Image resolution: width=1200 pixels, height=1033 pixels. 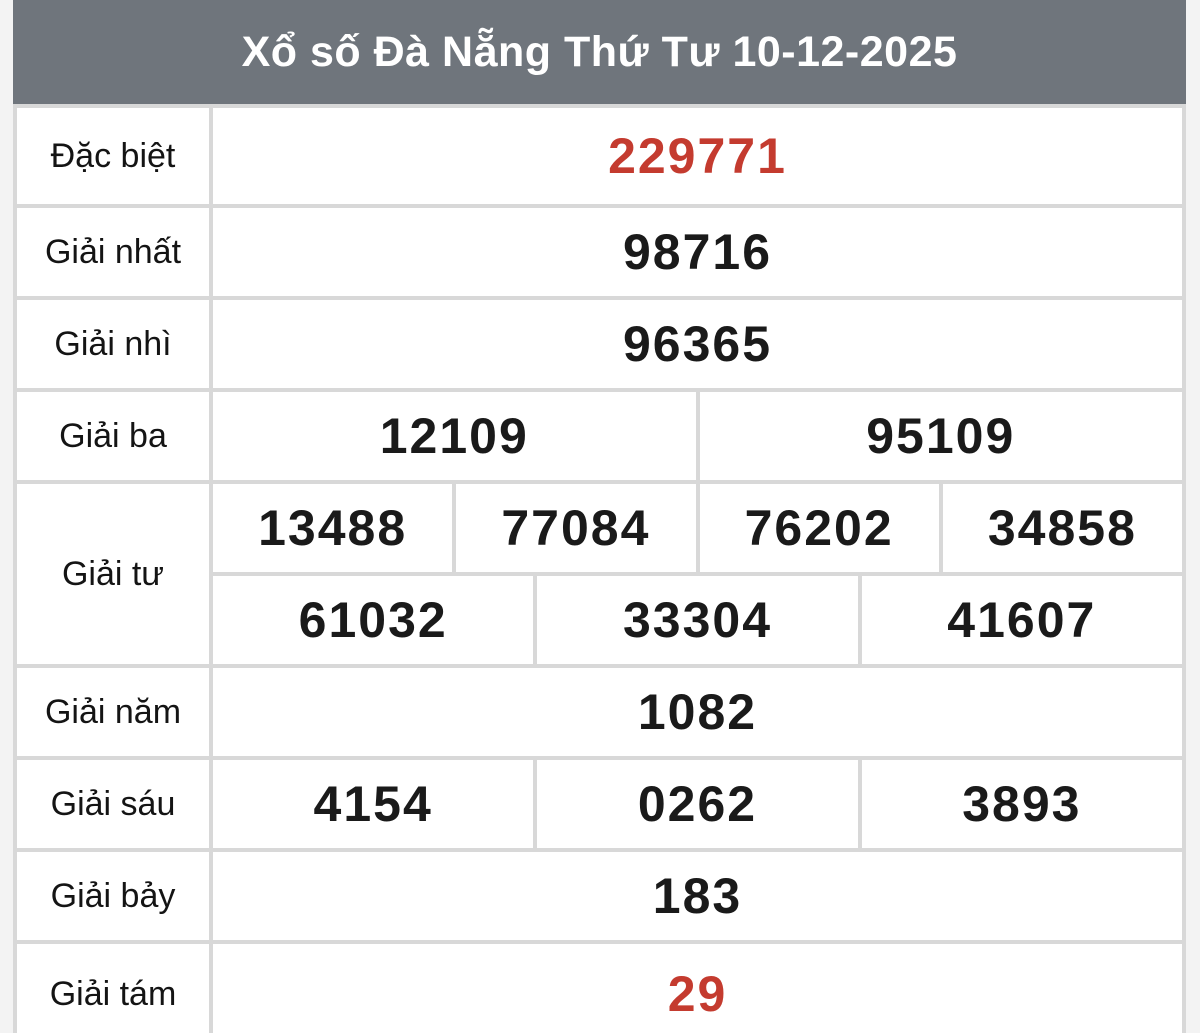 I want to click on prize-number-subrow: 96365, so click(x=697, y=344).